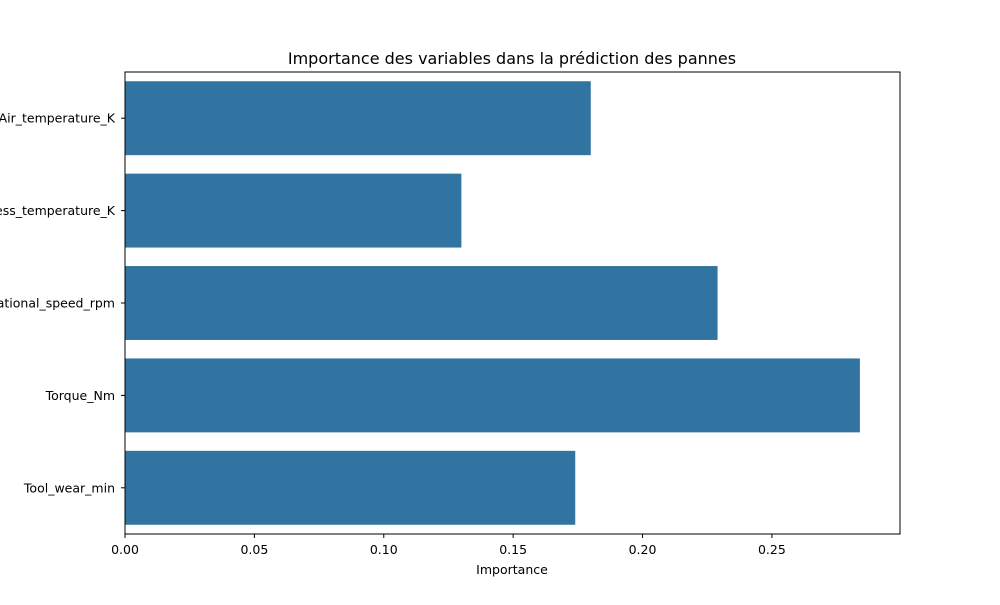 This screenshot has width=1000, height=605. I want to click on x-axis: 0.00 0.05 0.10 0.15 0.20 0.25, so click(448, 545).